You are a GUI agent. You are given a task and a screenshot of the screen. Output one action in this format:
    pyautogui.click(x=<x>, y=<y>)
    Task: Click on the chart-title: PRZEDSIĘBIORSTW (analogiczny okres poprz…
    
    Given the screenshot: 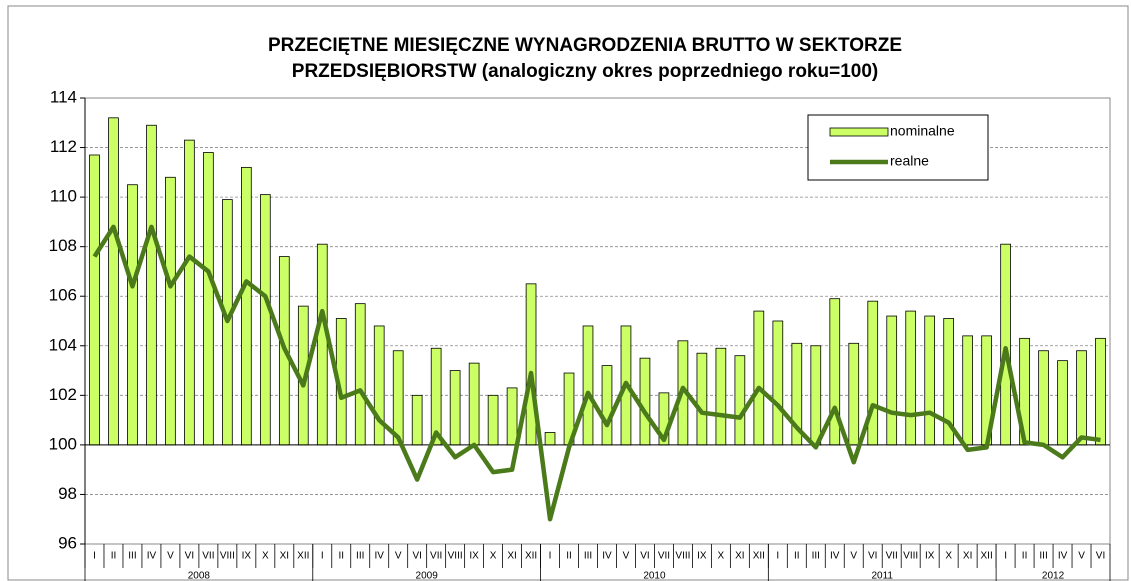 What is the action you would take?
    pyautogui.click(x=585, y=71)
    